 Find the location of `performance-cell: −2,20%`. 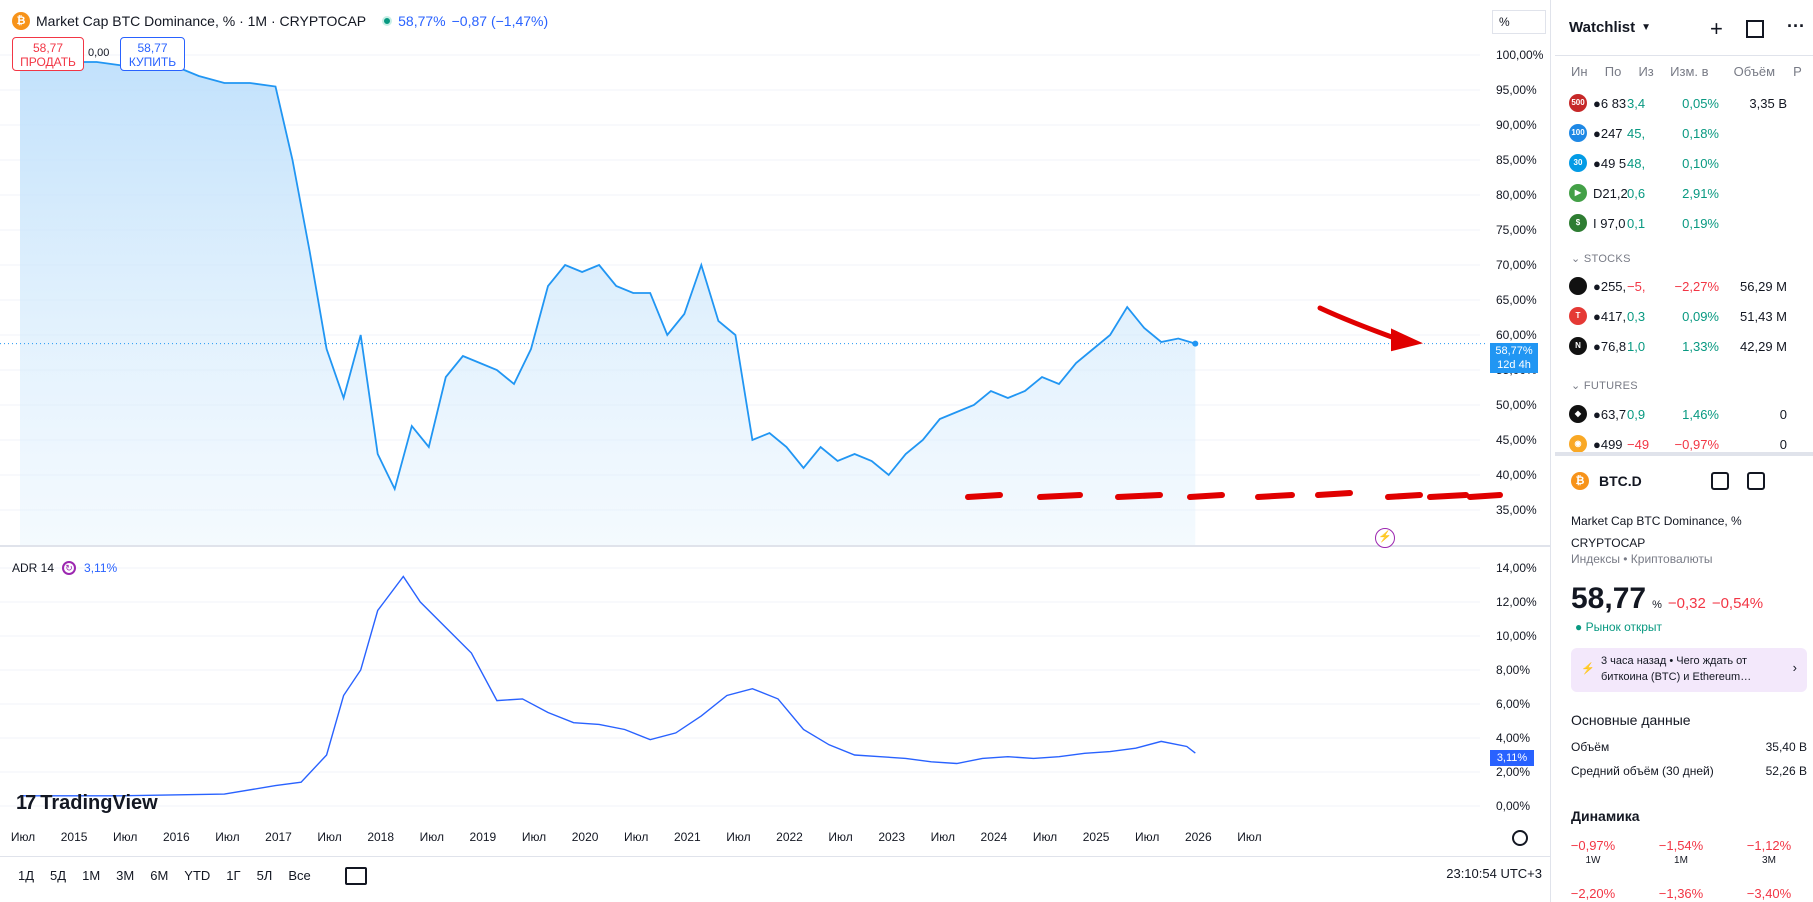

performance-cell: −2,20% is located at coordinates (1593, 893).